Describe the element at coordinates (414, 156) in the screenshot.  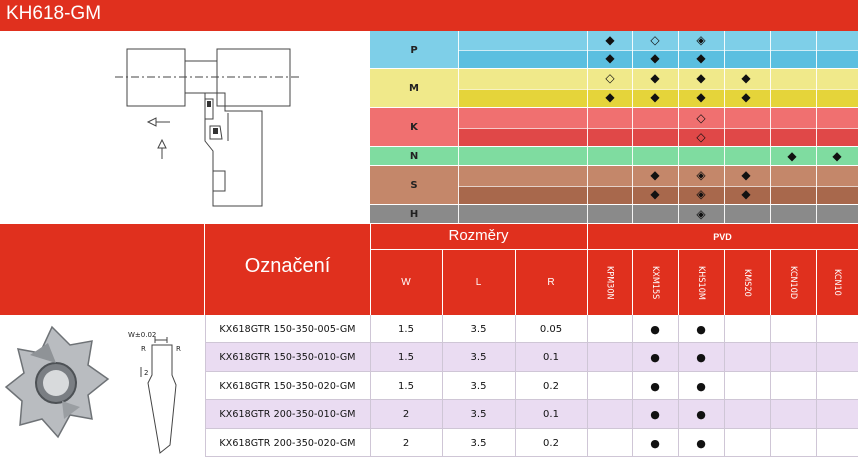
I see `material-label-n: N` at that location.